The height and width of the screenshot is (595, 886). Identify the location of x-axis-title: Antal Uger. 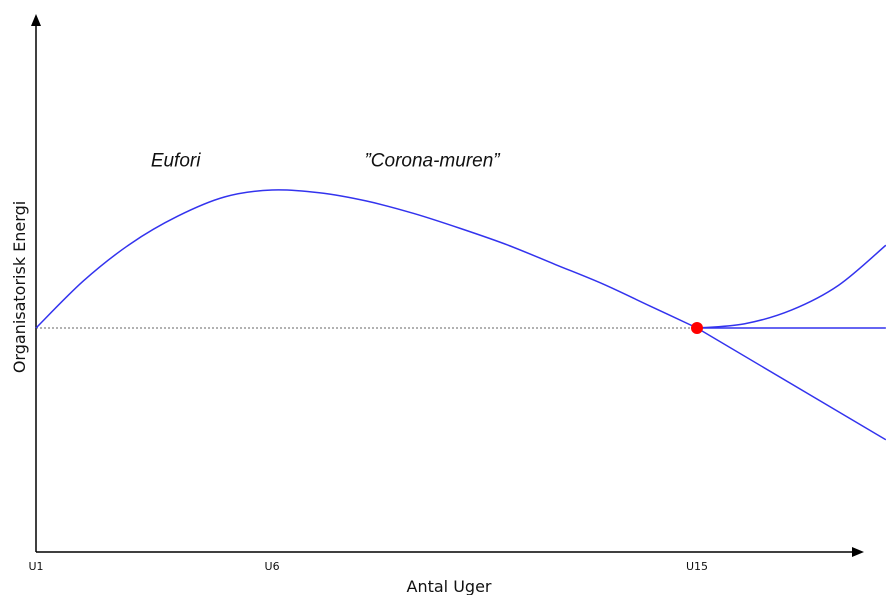
(449, 586).